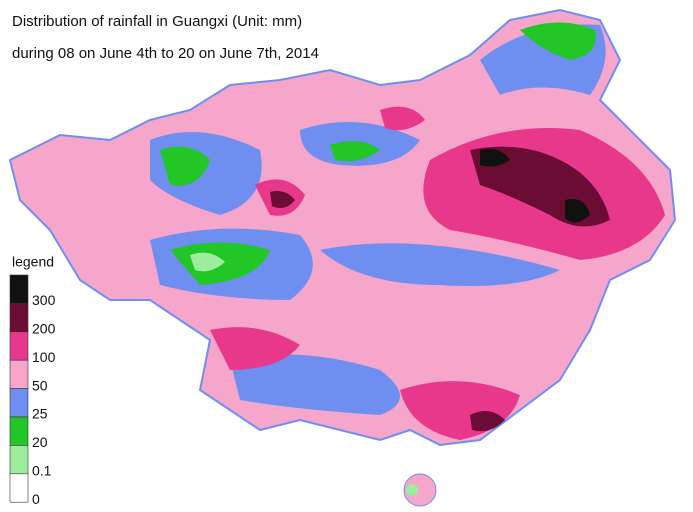 Image resolution: width=693 pixels, height=512 pixels. I want to click on legend-label: 25, so click(40, 414).